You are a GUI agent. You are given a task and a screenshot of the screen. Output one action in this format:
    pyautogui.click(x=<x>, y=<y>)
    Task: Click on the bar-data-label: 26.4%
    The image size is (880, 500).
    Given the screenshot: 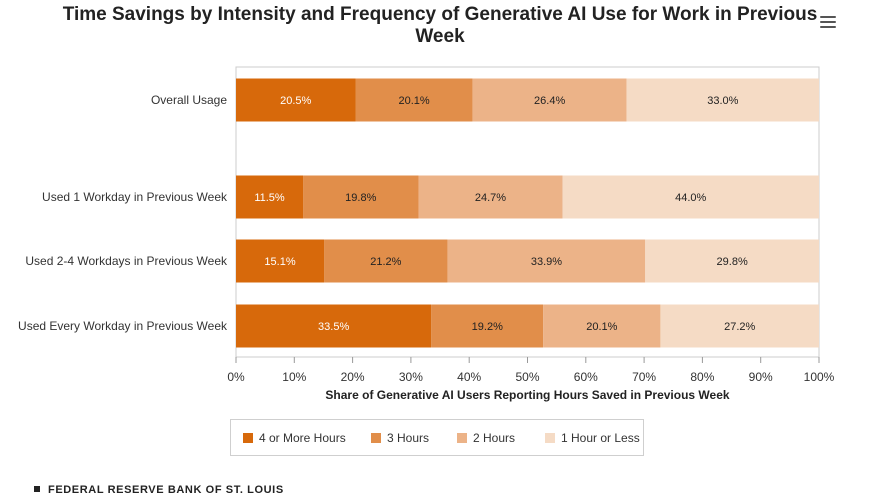 What is the action you would take?
    pyautogui.click(x=549, y=101)
    